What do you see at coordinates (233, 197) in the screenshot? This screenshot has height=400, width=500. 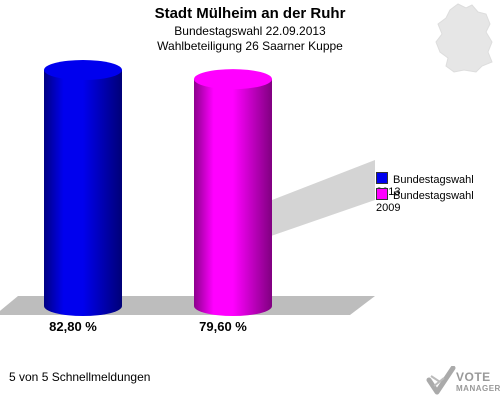 I see `bar-bundestagswahl-2009` at bounding box center [233, 197].